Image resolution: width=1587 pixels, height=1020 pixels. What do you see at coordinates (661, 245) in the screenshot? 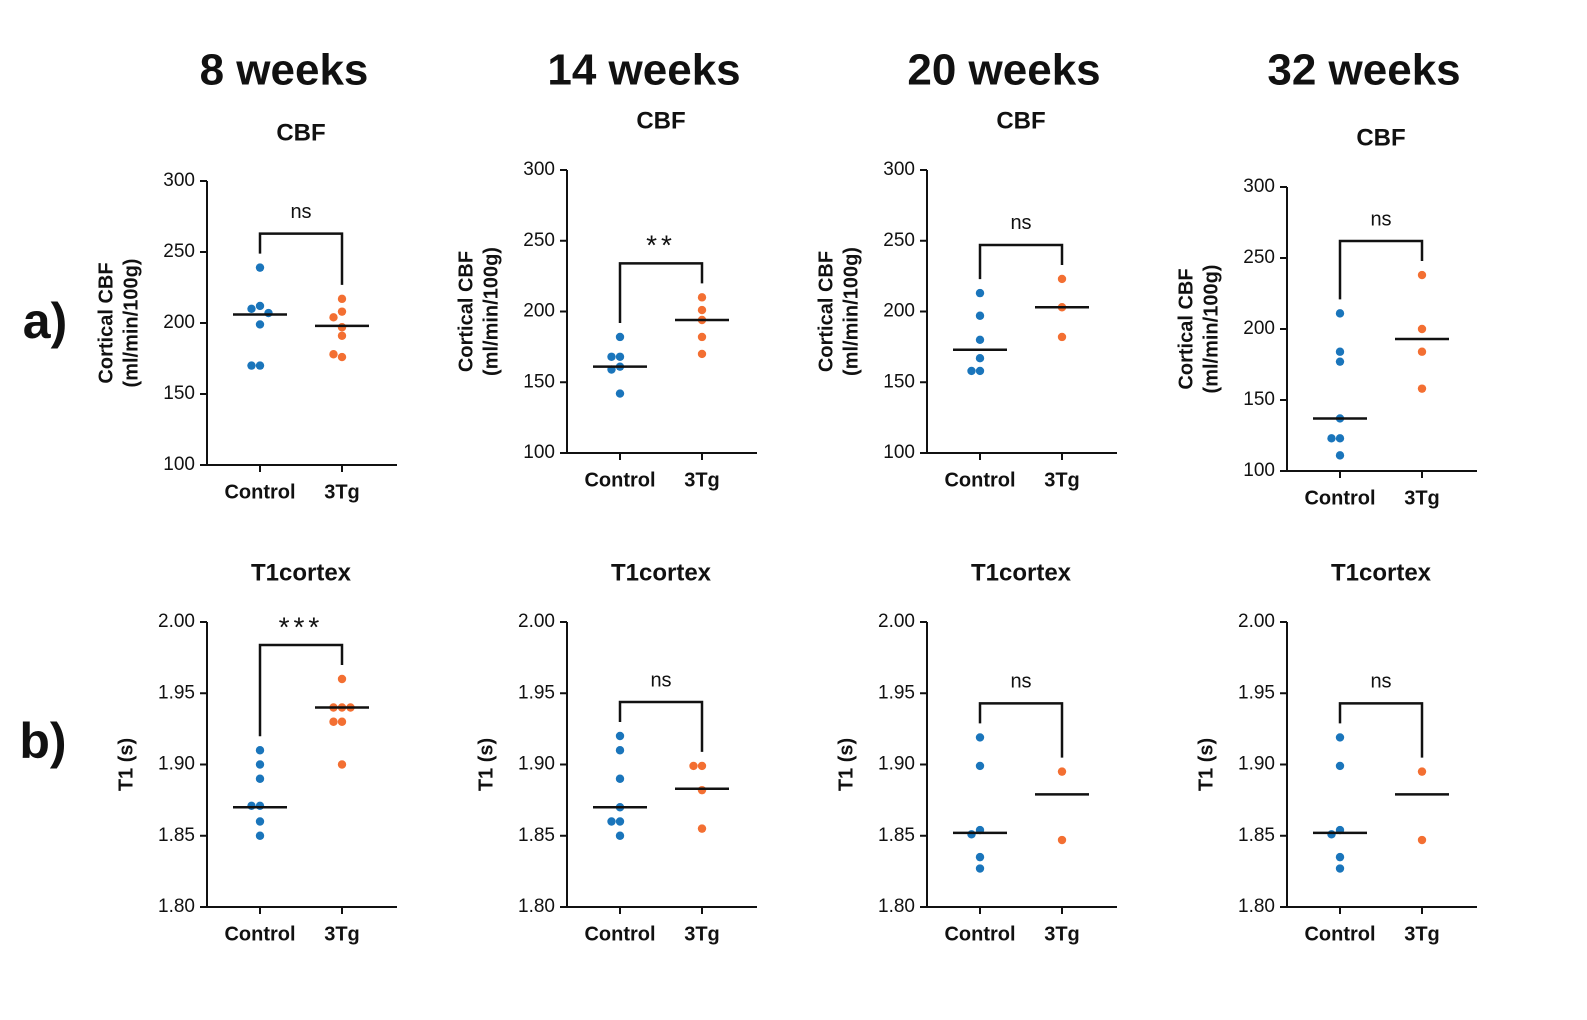
I see `significance-label: **` at bounding box center [661, 245].